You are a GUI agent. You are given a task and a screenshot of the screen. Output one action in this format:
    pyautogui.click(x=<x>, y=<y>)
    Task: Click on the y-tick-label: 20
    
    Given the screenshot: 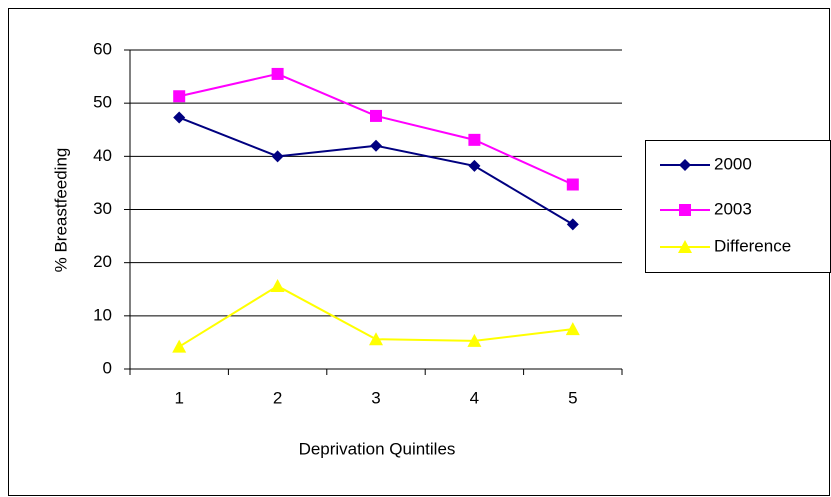 What is the action you would take?
    pyautogui.click(x=102, y=261)
    